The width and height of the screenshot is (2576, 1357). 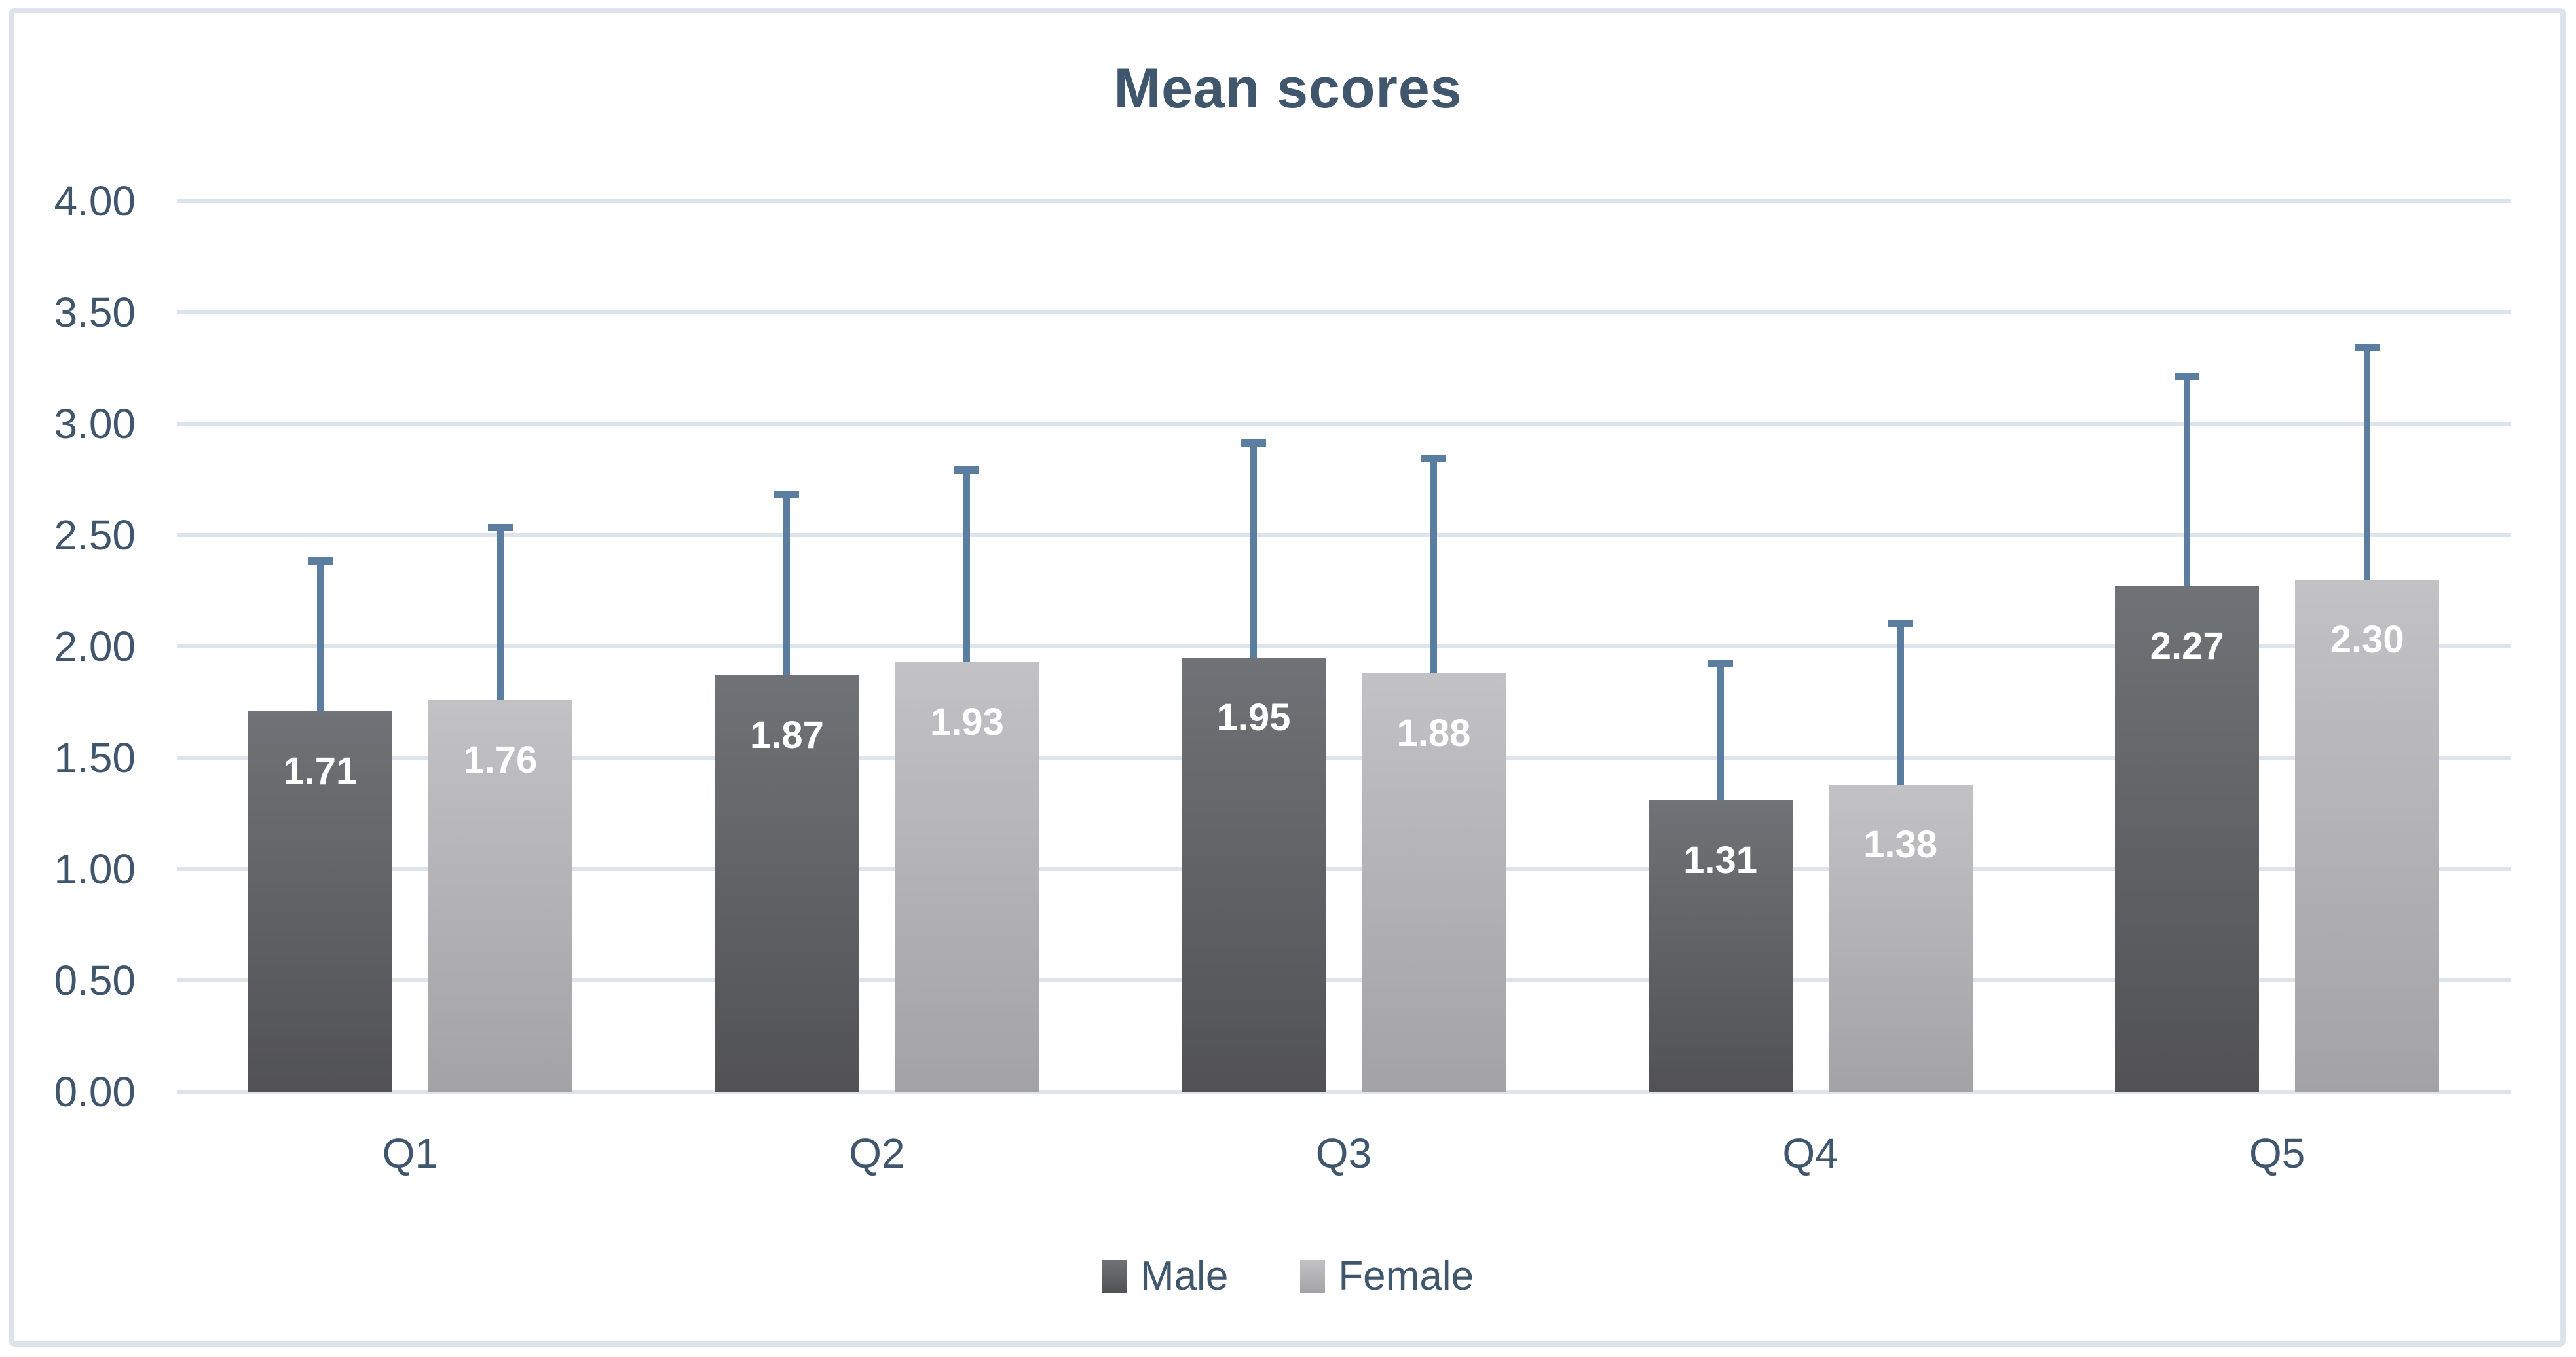 What do you see at coordinates (1313, 1276) in the screenshot?
I see `legend-swatch-female` at bounding box center [1313, 1276].